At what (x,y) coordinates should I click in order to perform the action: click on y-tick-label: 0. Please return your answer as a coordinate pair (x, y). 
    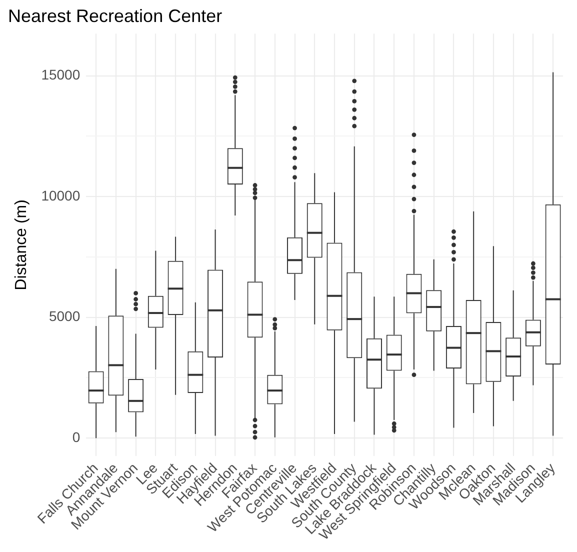
    Looking at the image, I should click on (76, 436).